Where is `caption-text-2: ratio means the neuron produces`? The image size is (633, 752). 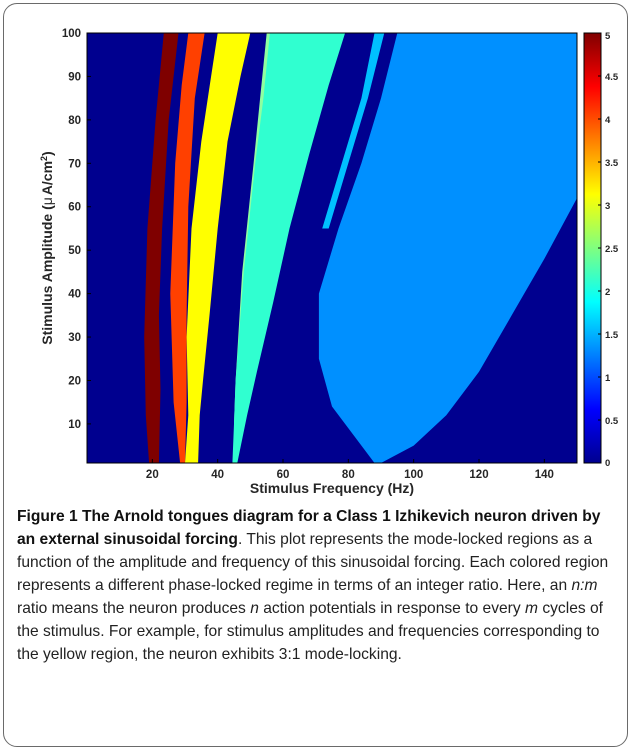
caption-text-2: ratio means the neuron produces is located at coordinates (133, 608).